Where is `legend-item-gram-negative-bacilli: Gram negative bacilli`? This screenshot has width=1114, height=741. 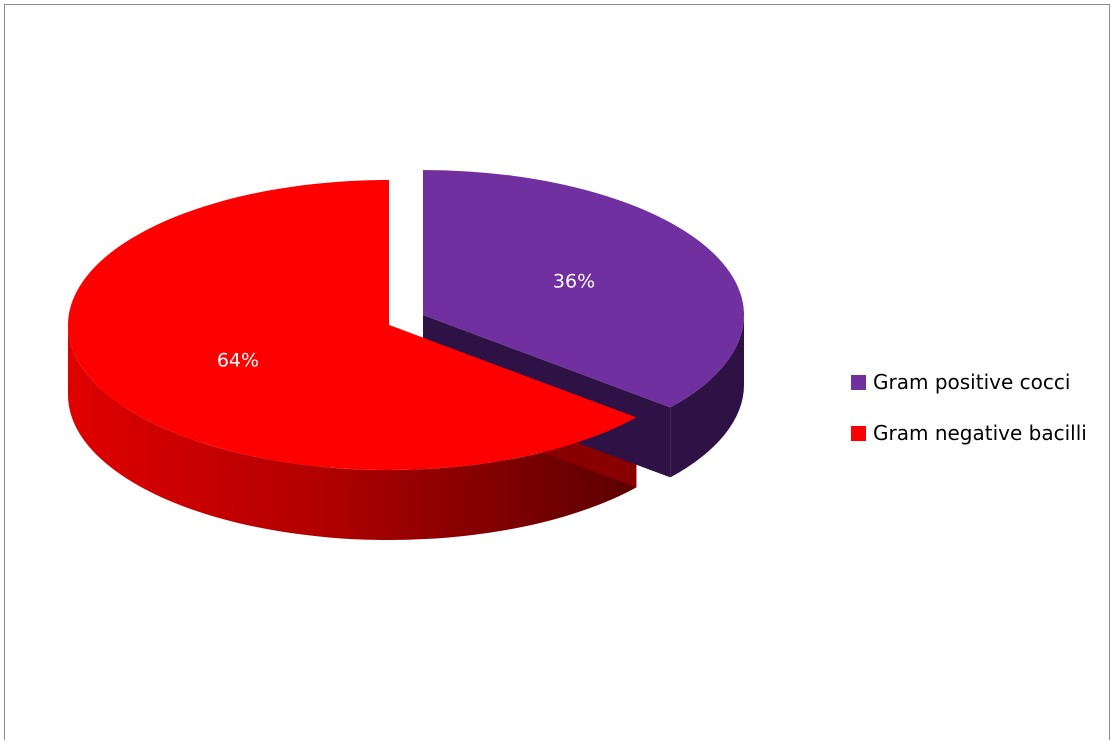 legend-item-gram-negative-bacilli: Gram negative bacilli is located at coordinates (969, 433).